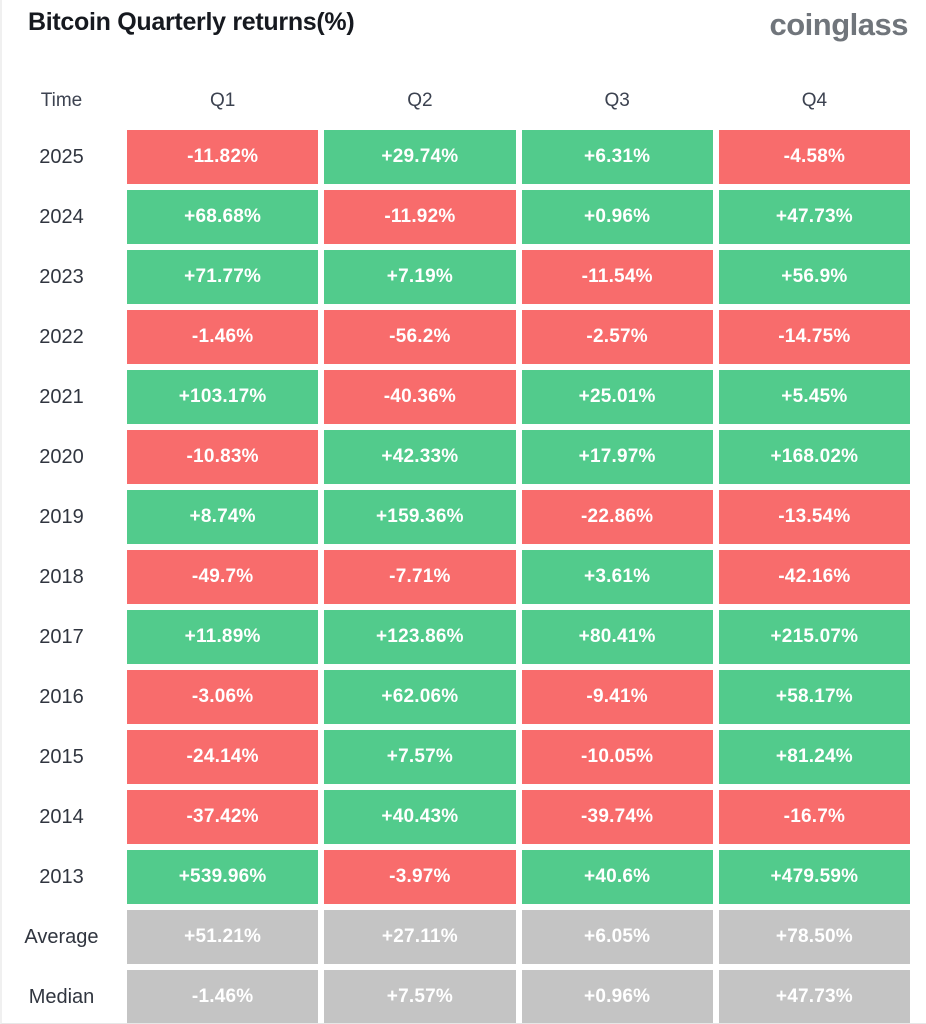 This screenshot has width=926, height=1024. I want to click on return-cell: +71.77%, so click(223, 277).